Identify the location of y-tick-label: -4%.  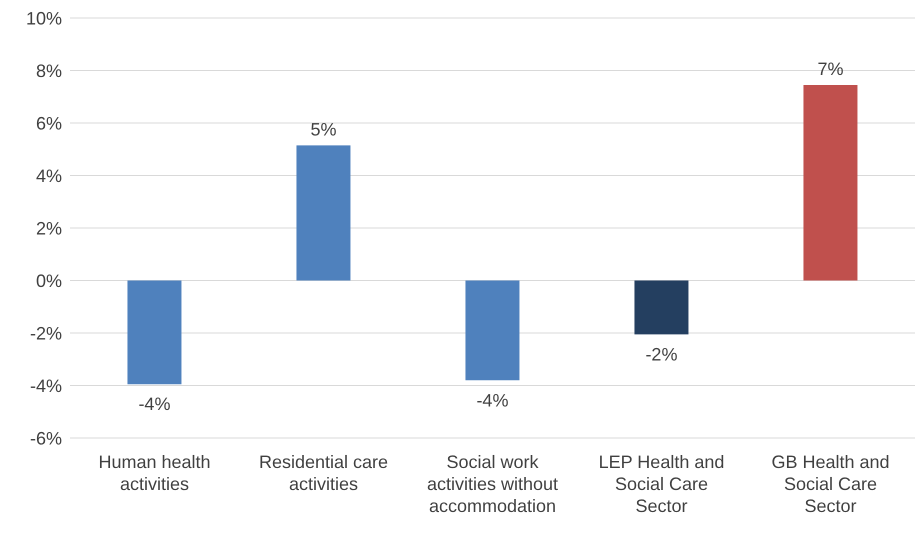
(46, 386).